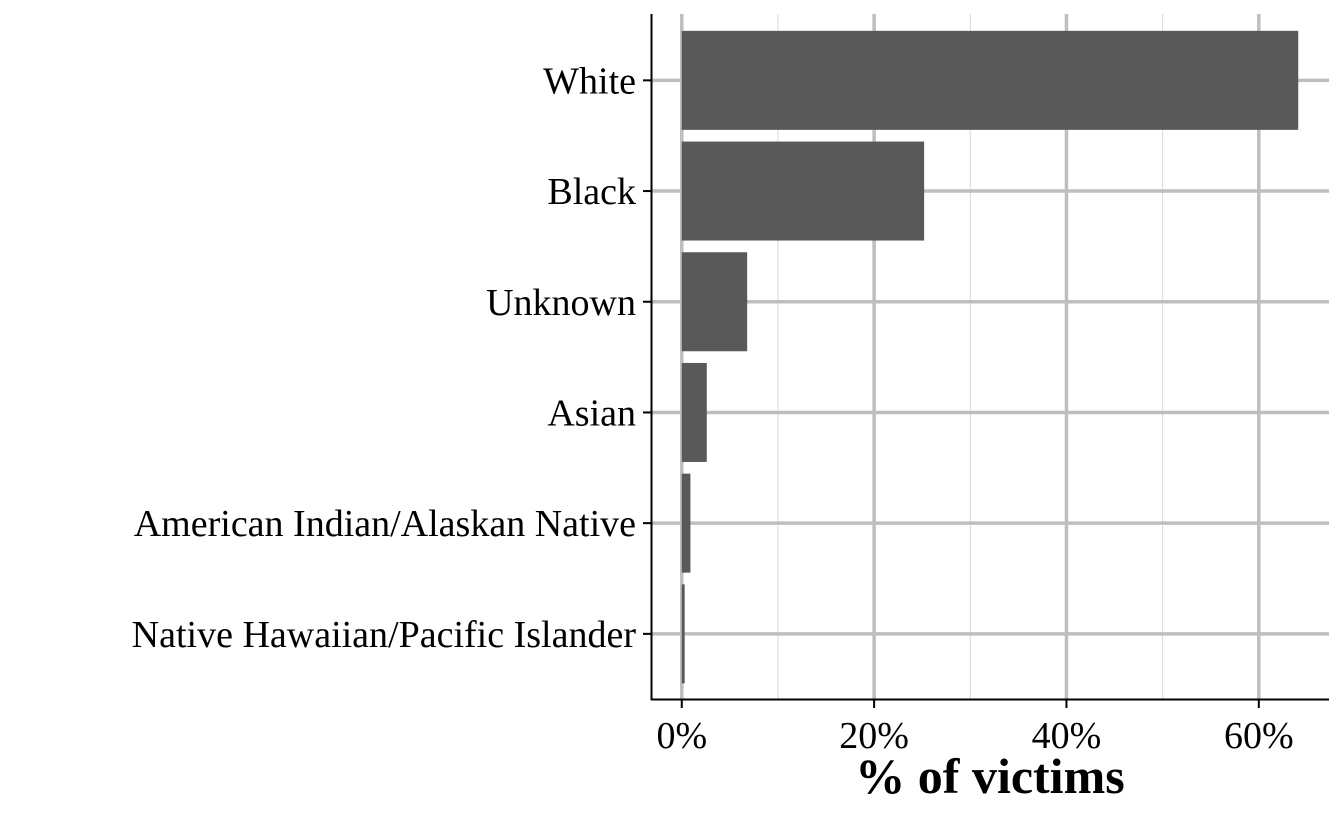 This screenshot has width=1344, height=830. Describe the element at coordinates (1067, 736) in the screenshot. I see `x-tick-label: 40%` at that location.